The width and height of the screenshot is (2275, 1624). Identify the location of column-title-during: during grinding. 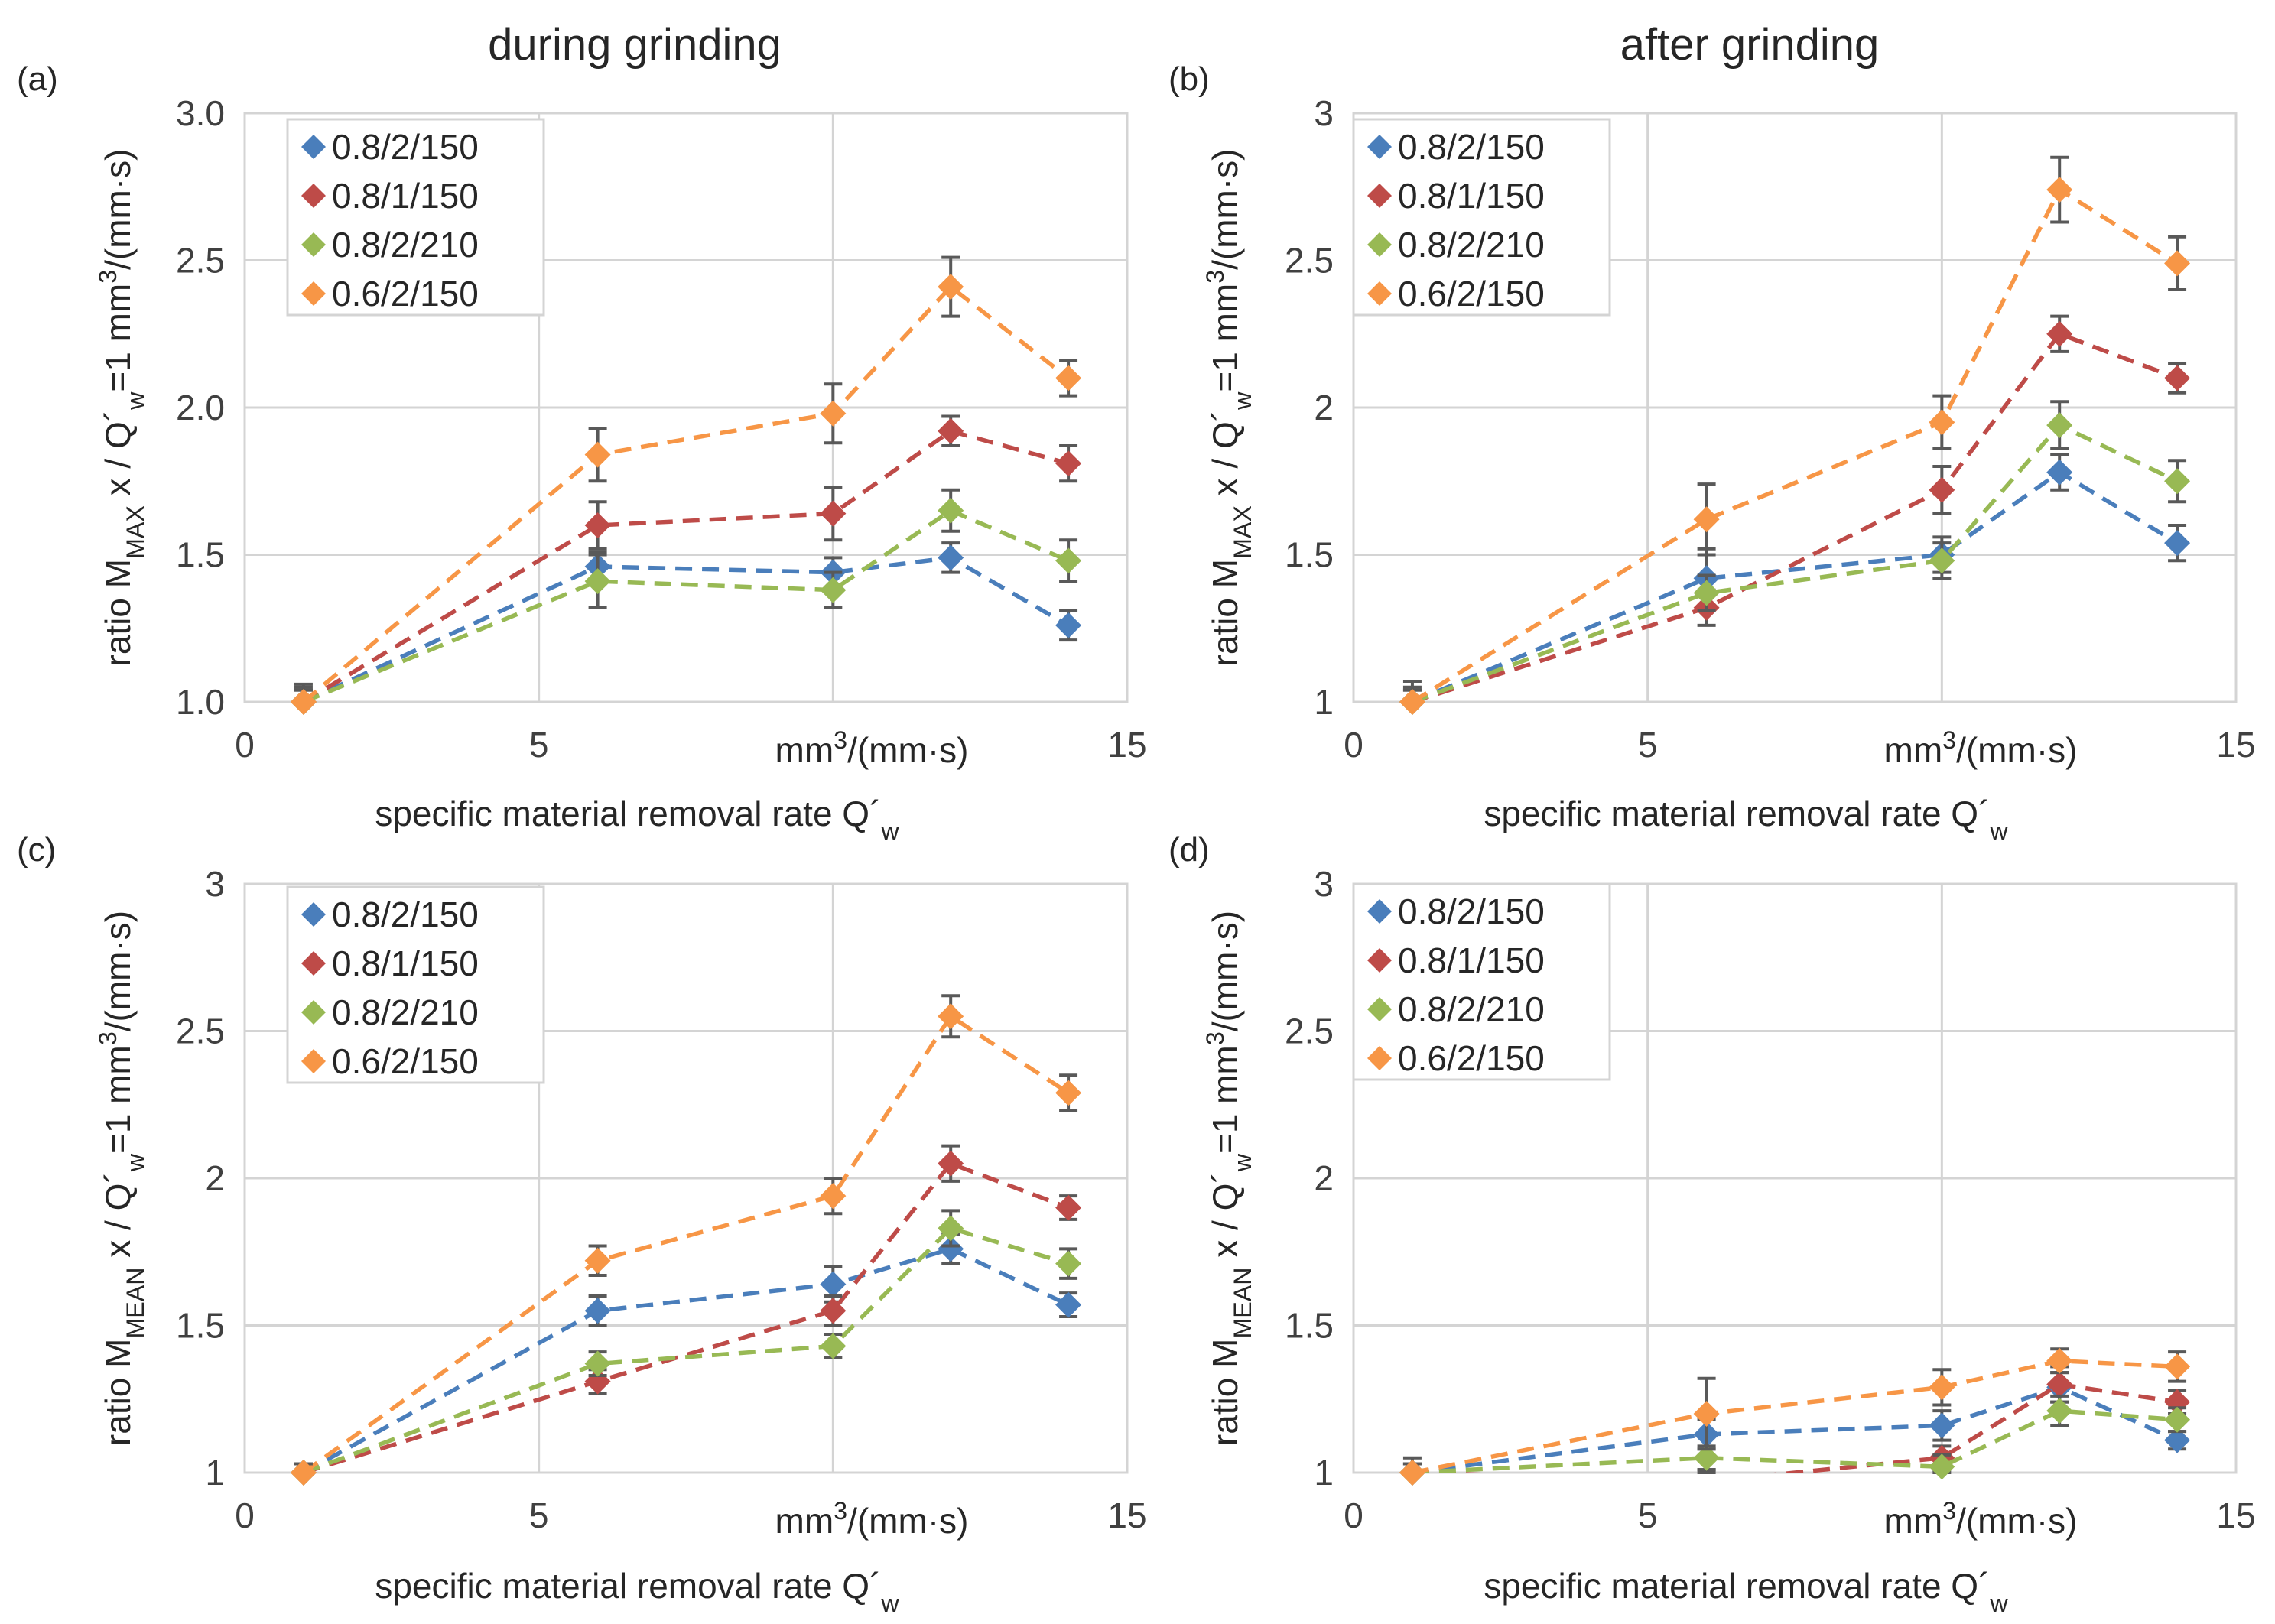
(635, 45).